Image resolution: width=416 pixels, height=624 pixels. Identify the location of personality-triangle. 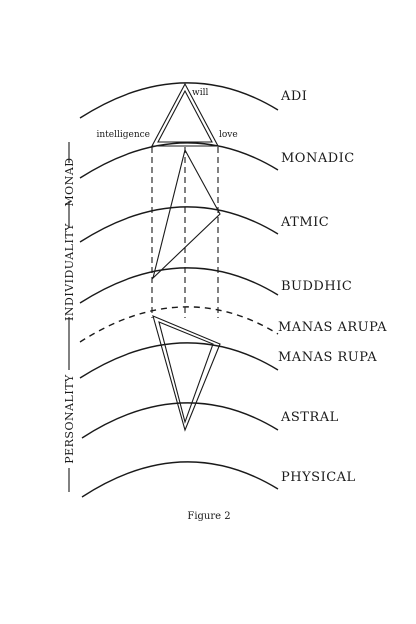
(186, 373).